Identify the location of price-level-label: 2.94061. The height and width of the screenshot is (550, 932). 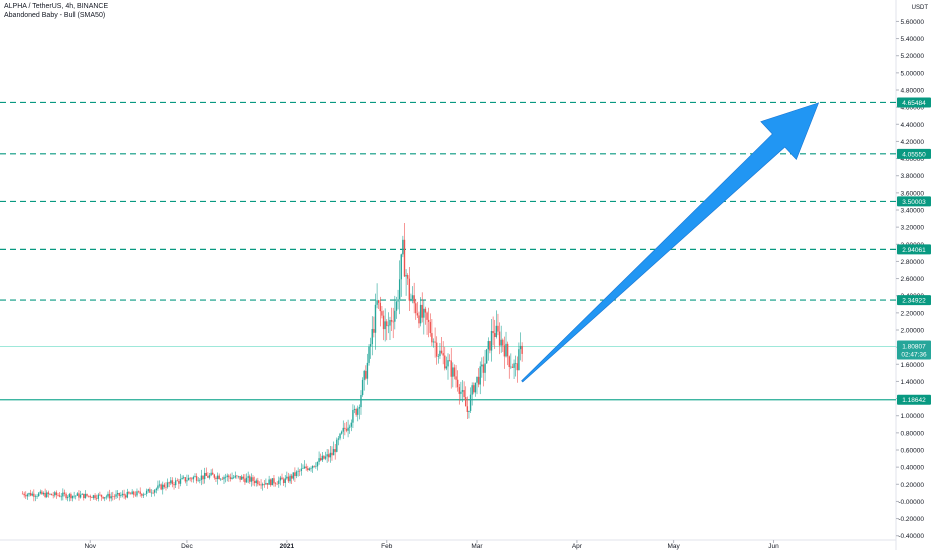
(914, 250).